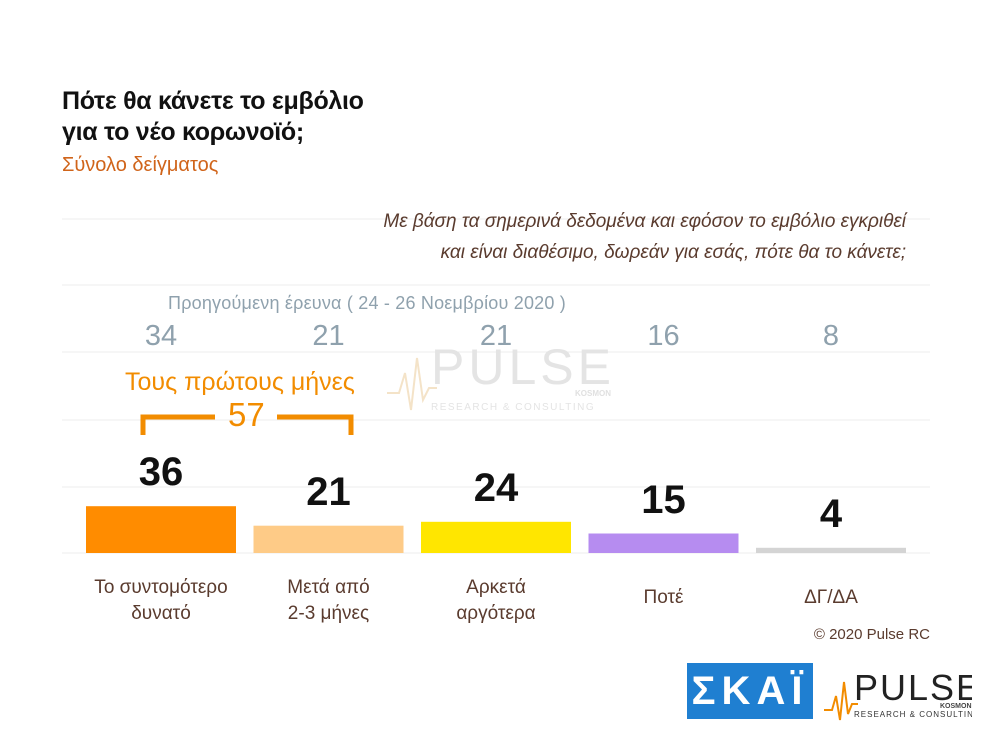 The width and height of the screenshot is (988, 732). What do you see at coordinates (496, 600) in the screenshot?
I see `category-label: Αρκετά αργότερα` at bounding box center [496, 600].